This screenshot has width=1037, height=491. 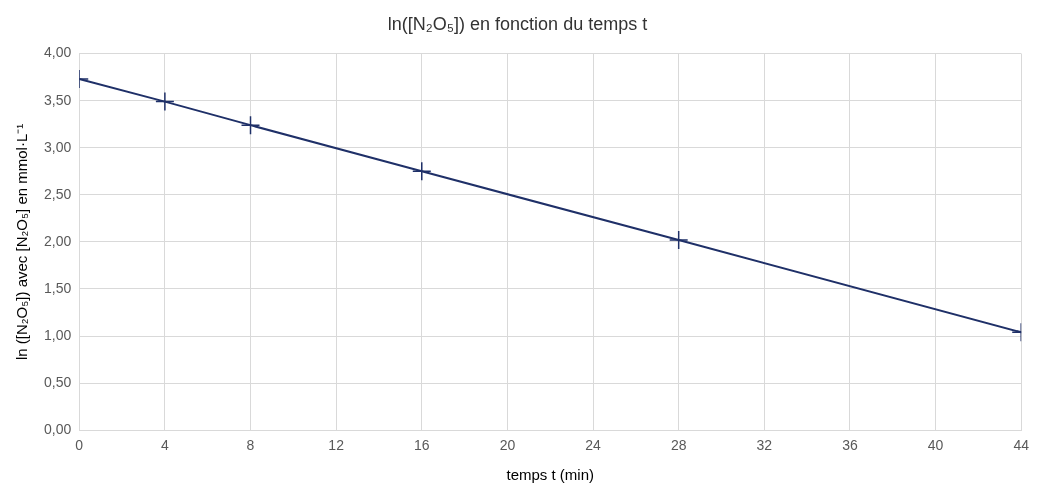 I want to click on y-tick-label: 0,00, so click(x=58, y=429).